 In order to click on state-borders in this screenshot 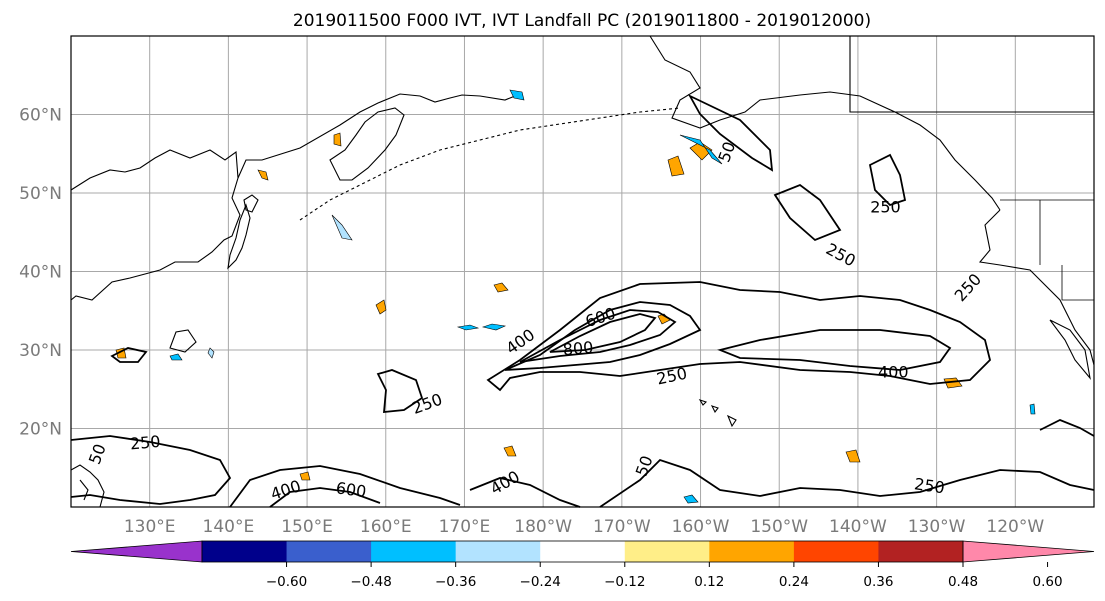, I will do `click(1066, 250)`.